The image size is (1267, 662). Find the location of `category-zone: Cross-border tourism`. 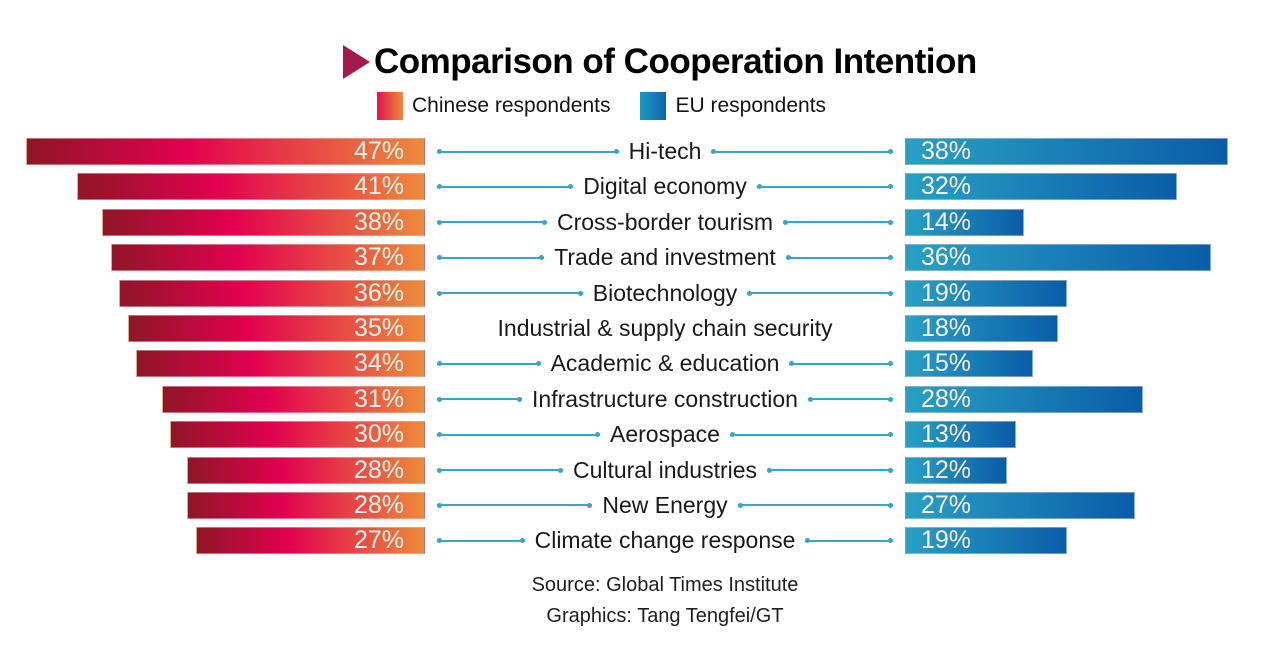

category-zone: Cross-border tourism is located at coordinates (665, 222).